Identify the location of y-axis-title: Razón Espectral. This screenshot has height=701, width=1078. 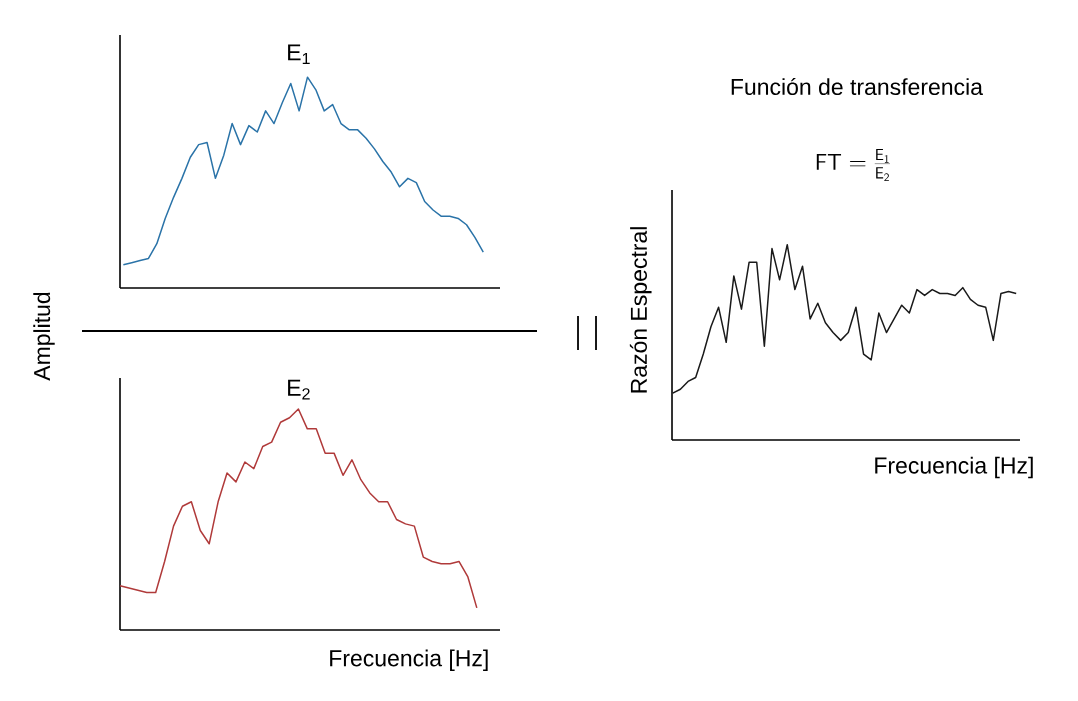
(640, 310).